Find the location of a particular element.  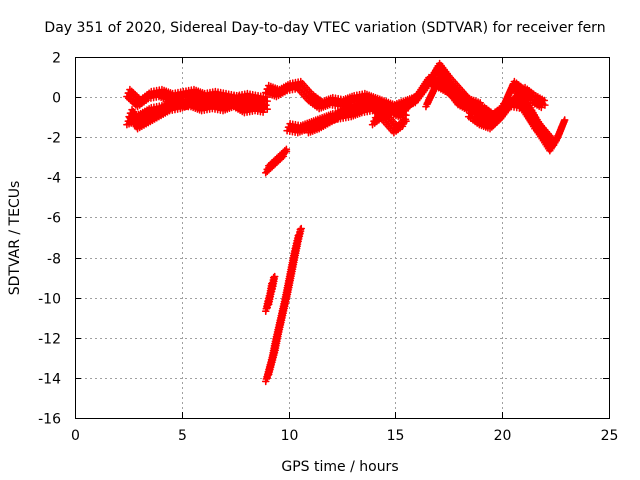

x-tick-label: 0 is located at coordinates (75, 436).